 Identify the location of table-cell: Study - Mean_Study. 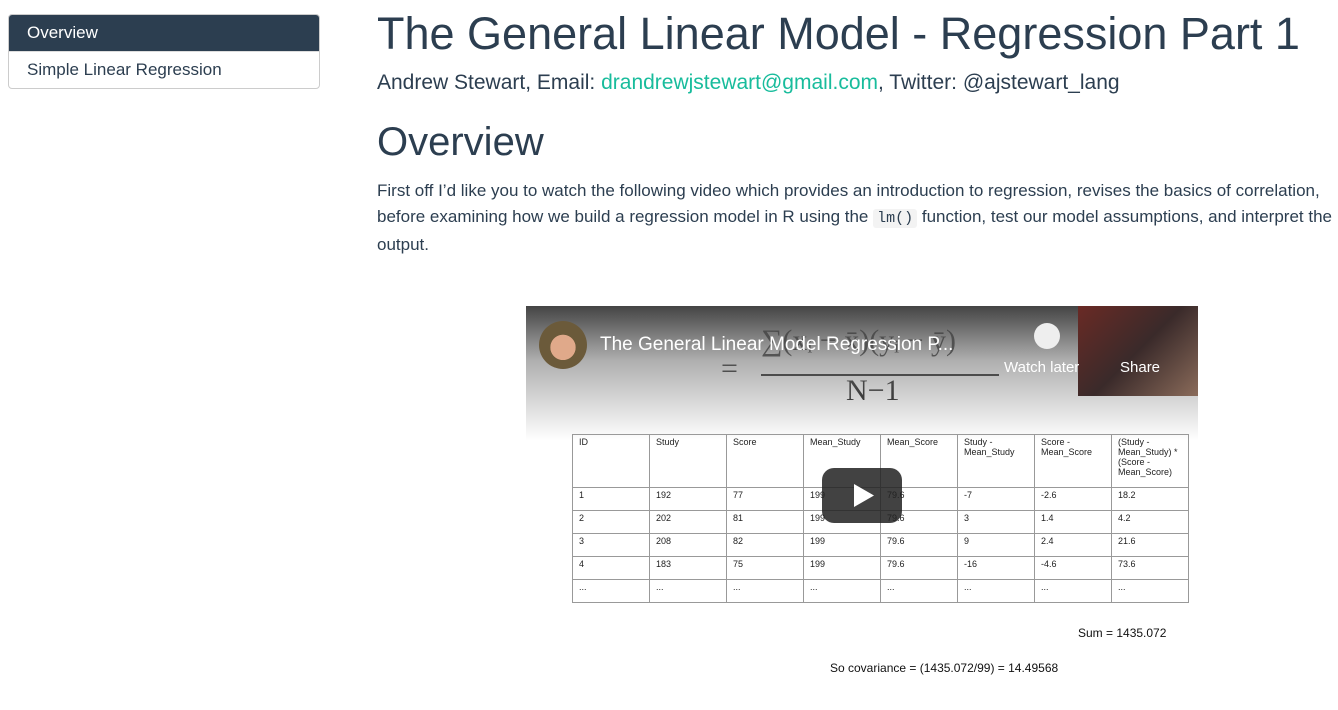
(996, 461).